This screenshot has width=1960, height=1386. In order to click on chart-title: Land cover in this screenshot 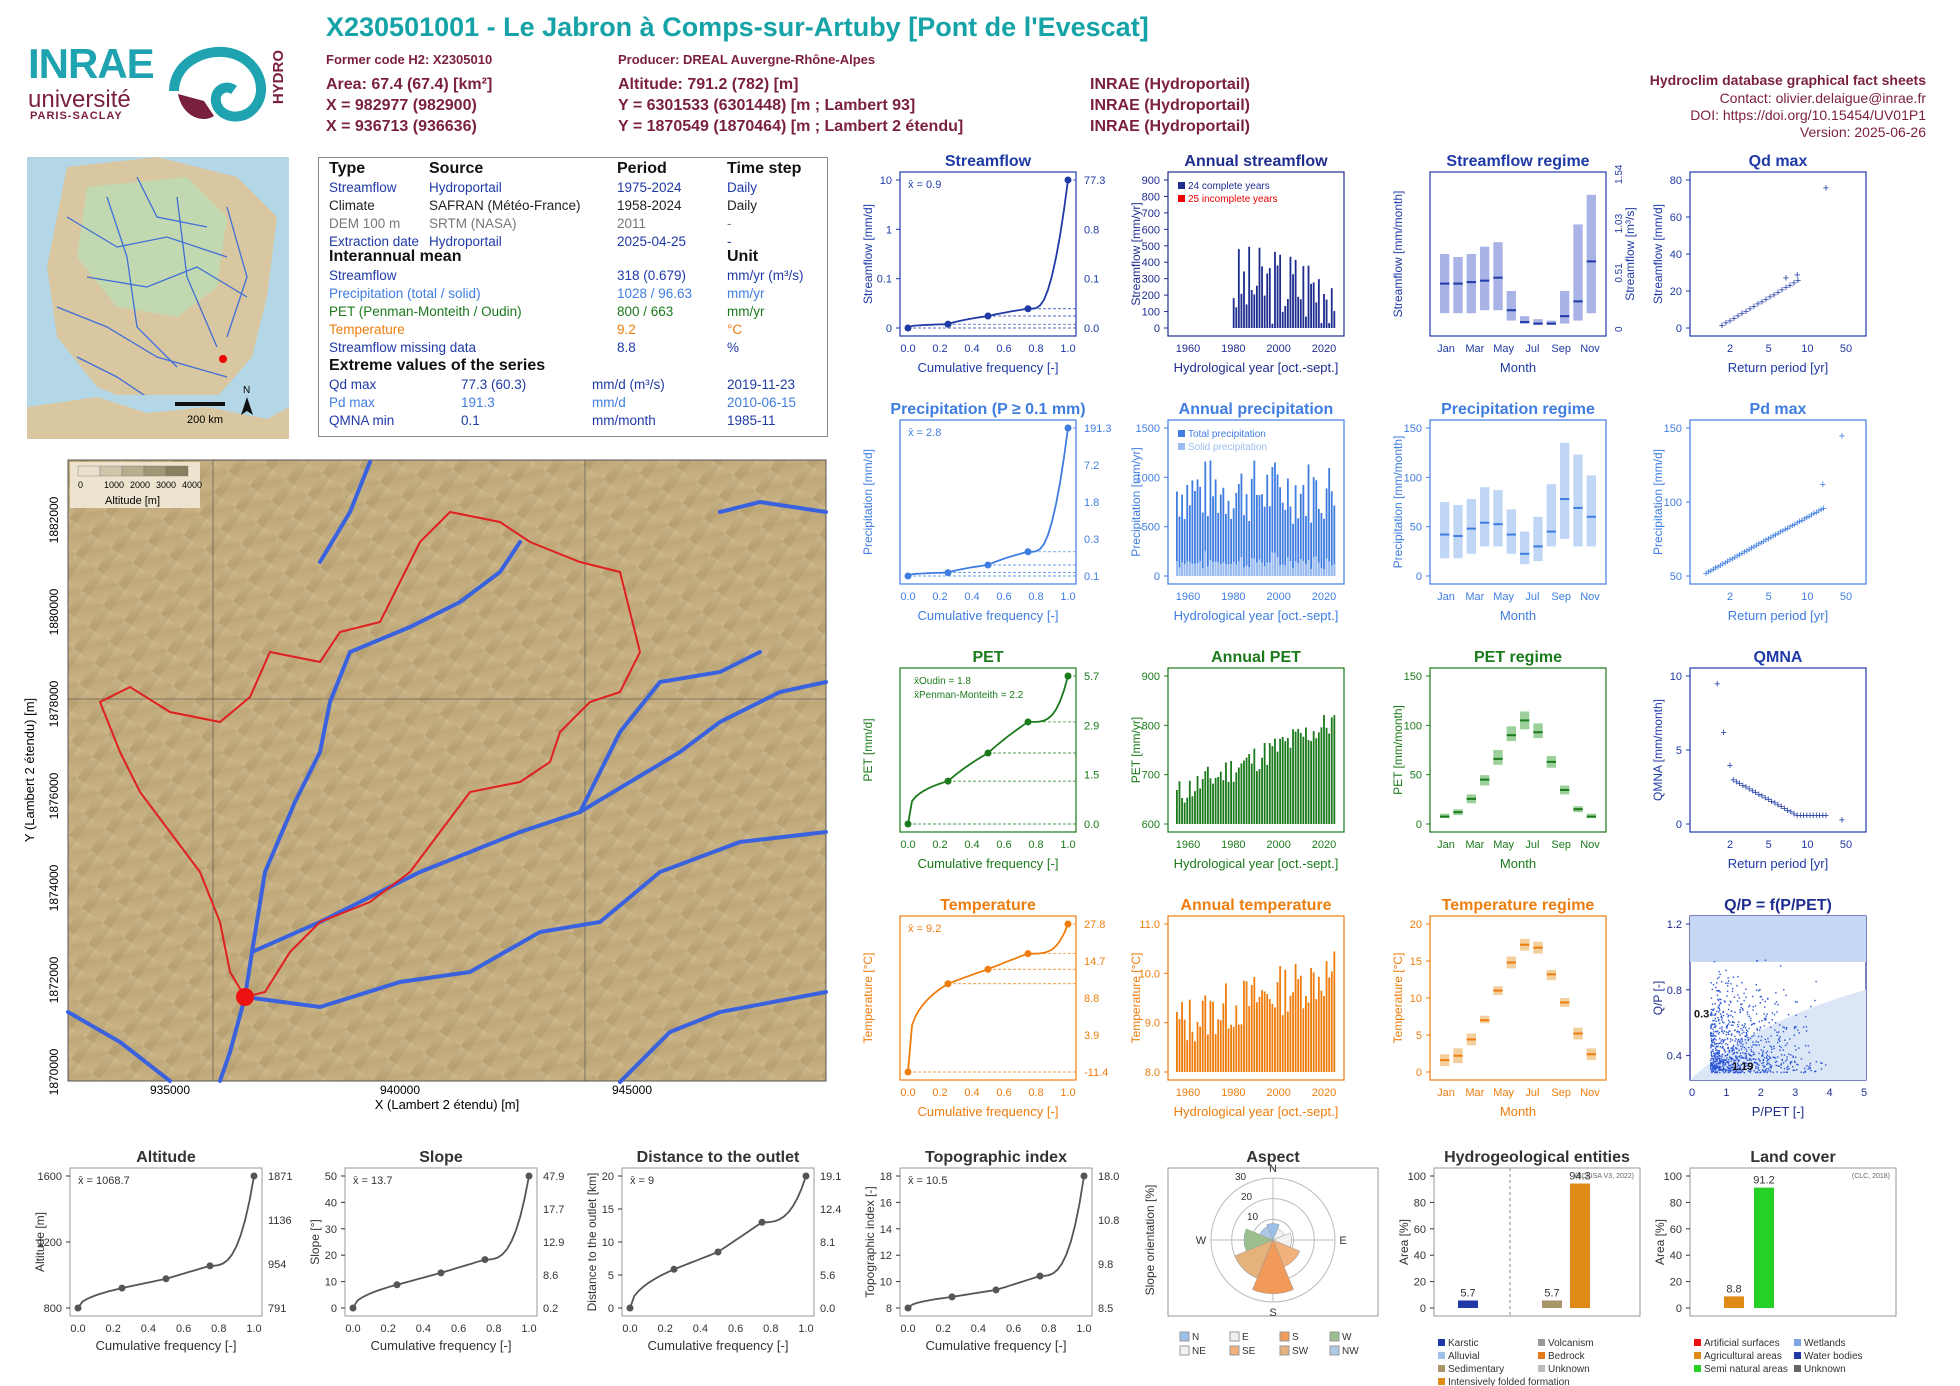, I will do `click(1792, 1157)`.